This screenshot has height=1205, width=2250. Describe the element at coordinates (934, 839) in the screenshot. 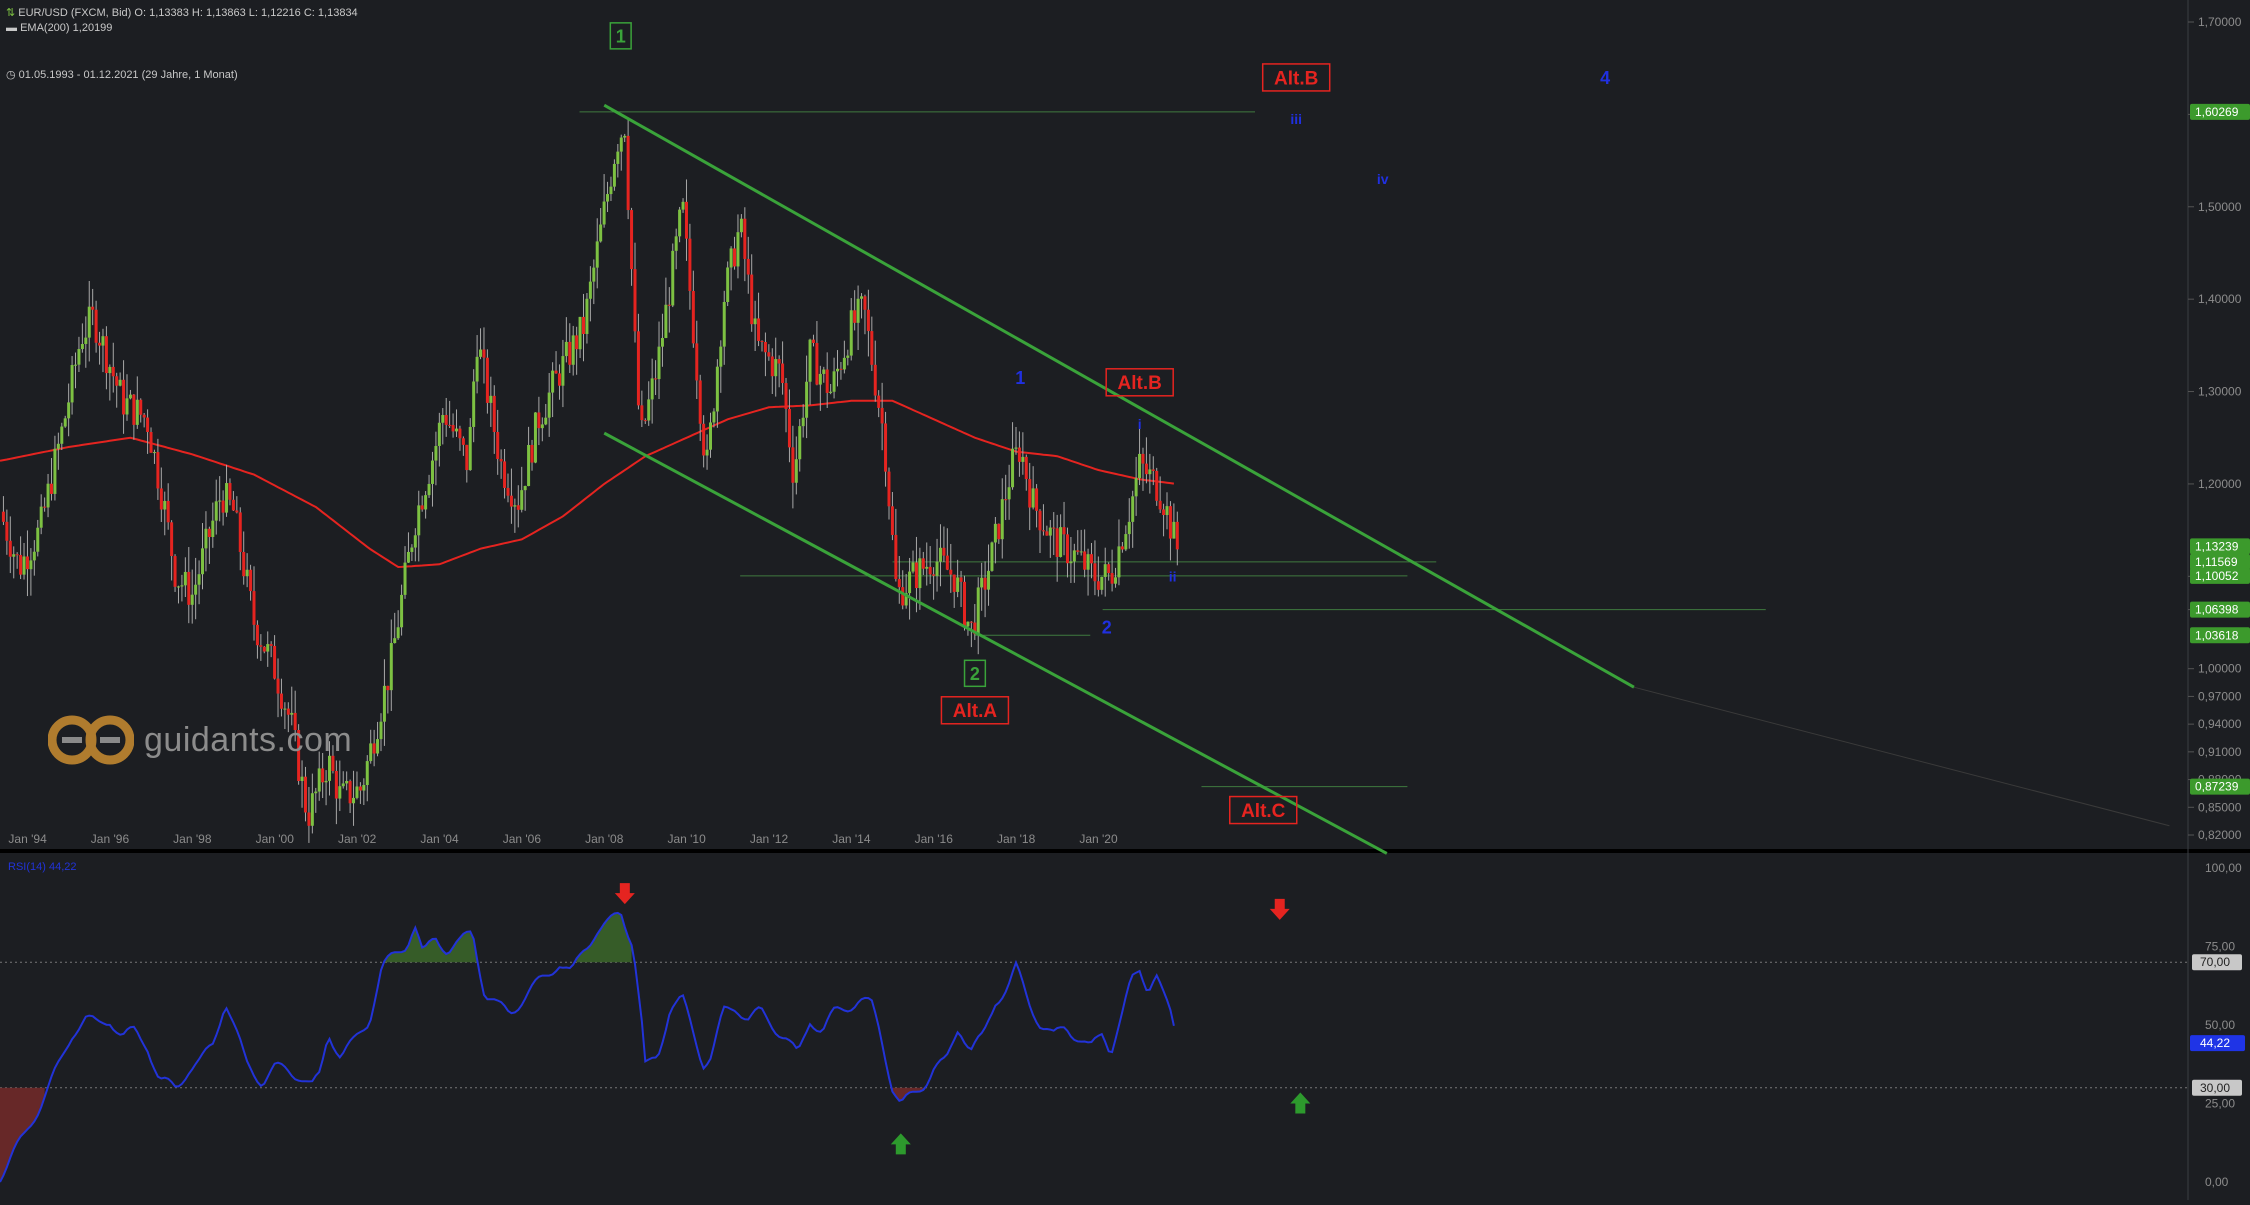

I see `x-tick-label: Jan '16` at that location.